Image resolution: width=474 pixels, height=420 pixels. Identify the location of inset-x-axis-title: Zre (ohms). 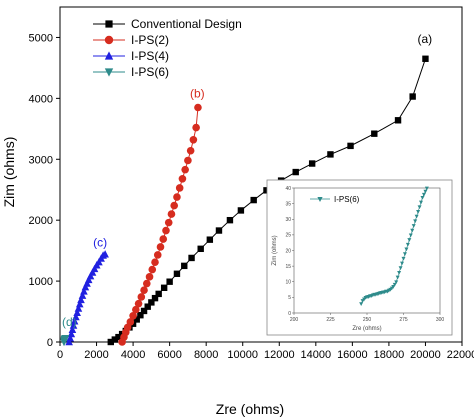
(366, 329).